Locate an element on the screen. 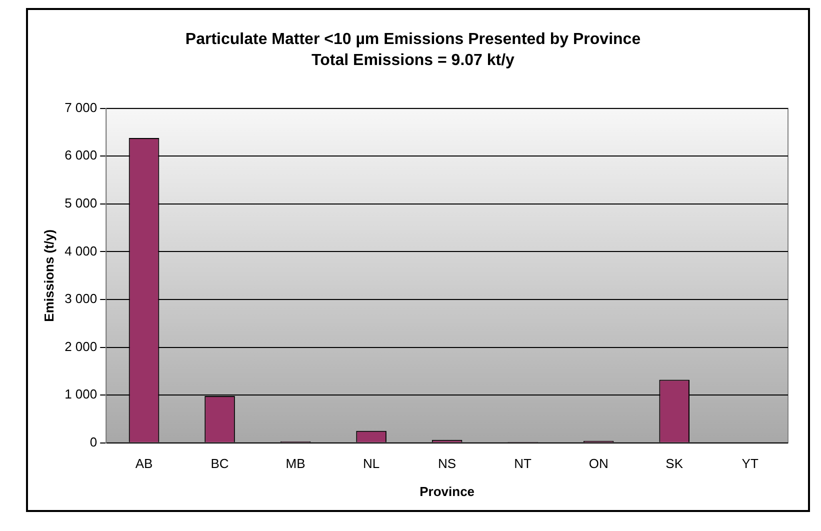  x-tick-label: MB is located at coordinates (296, 464).